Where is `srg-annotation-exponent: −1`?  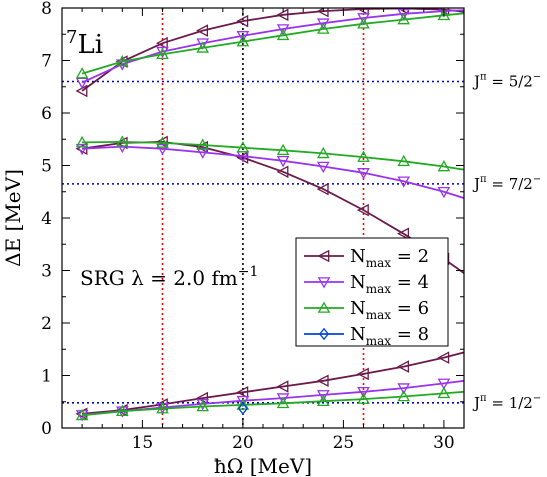
srg-annotation-exponent: −1 is located at coordinates (248, 272).